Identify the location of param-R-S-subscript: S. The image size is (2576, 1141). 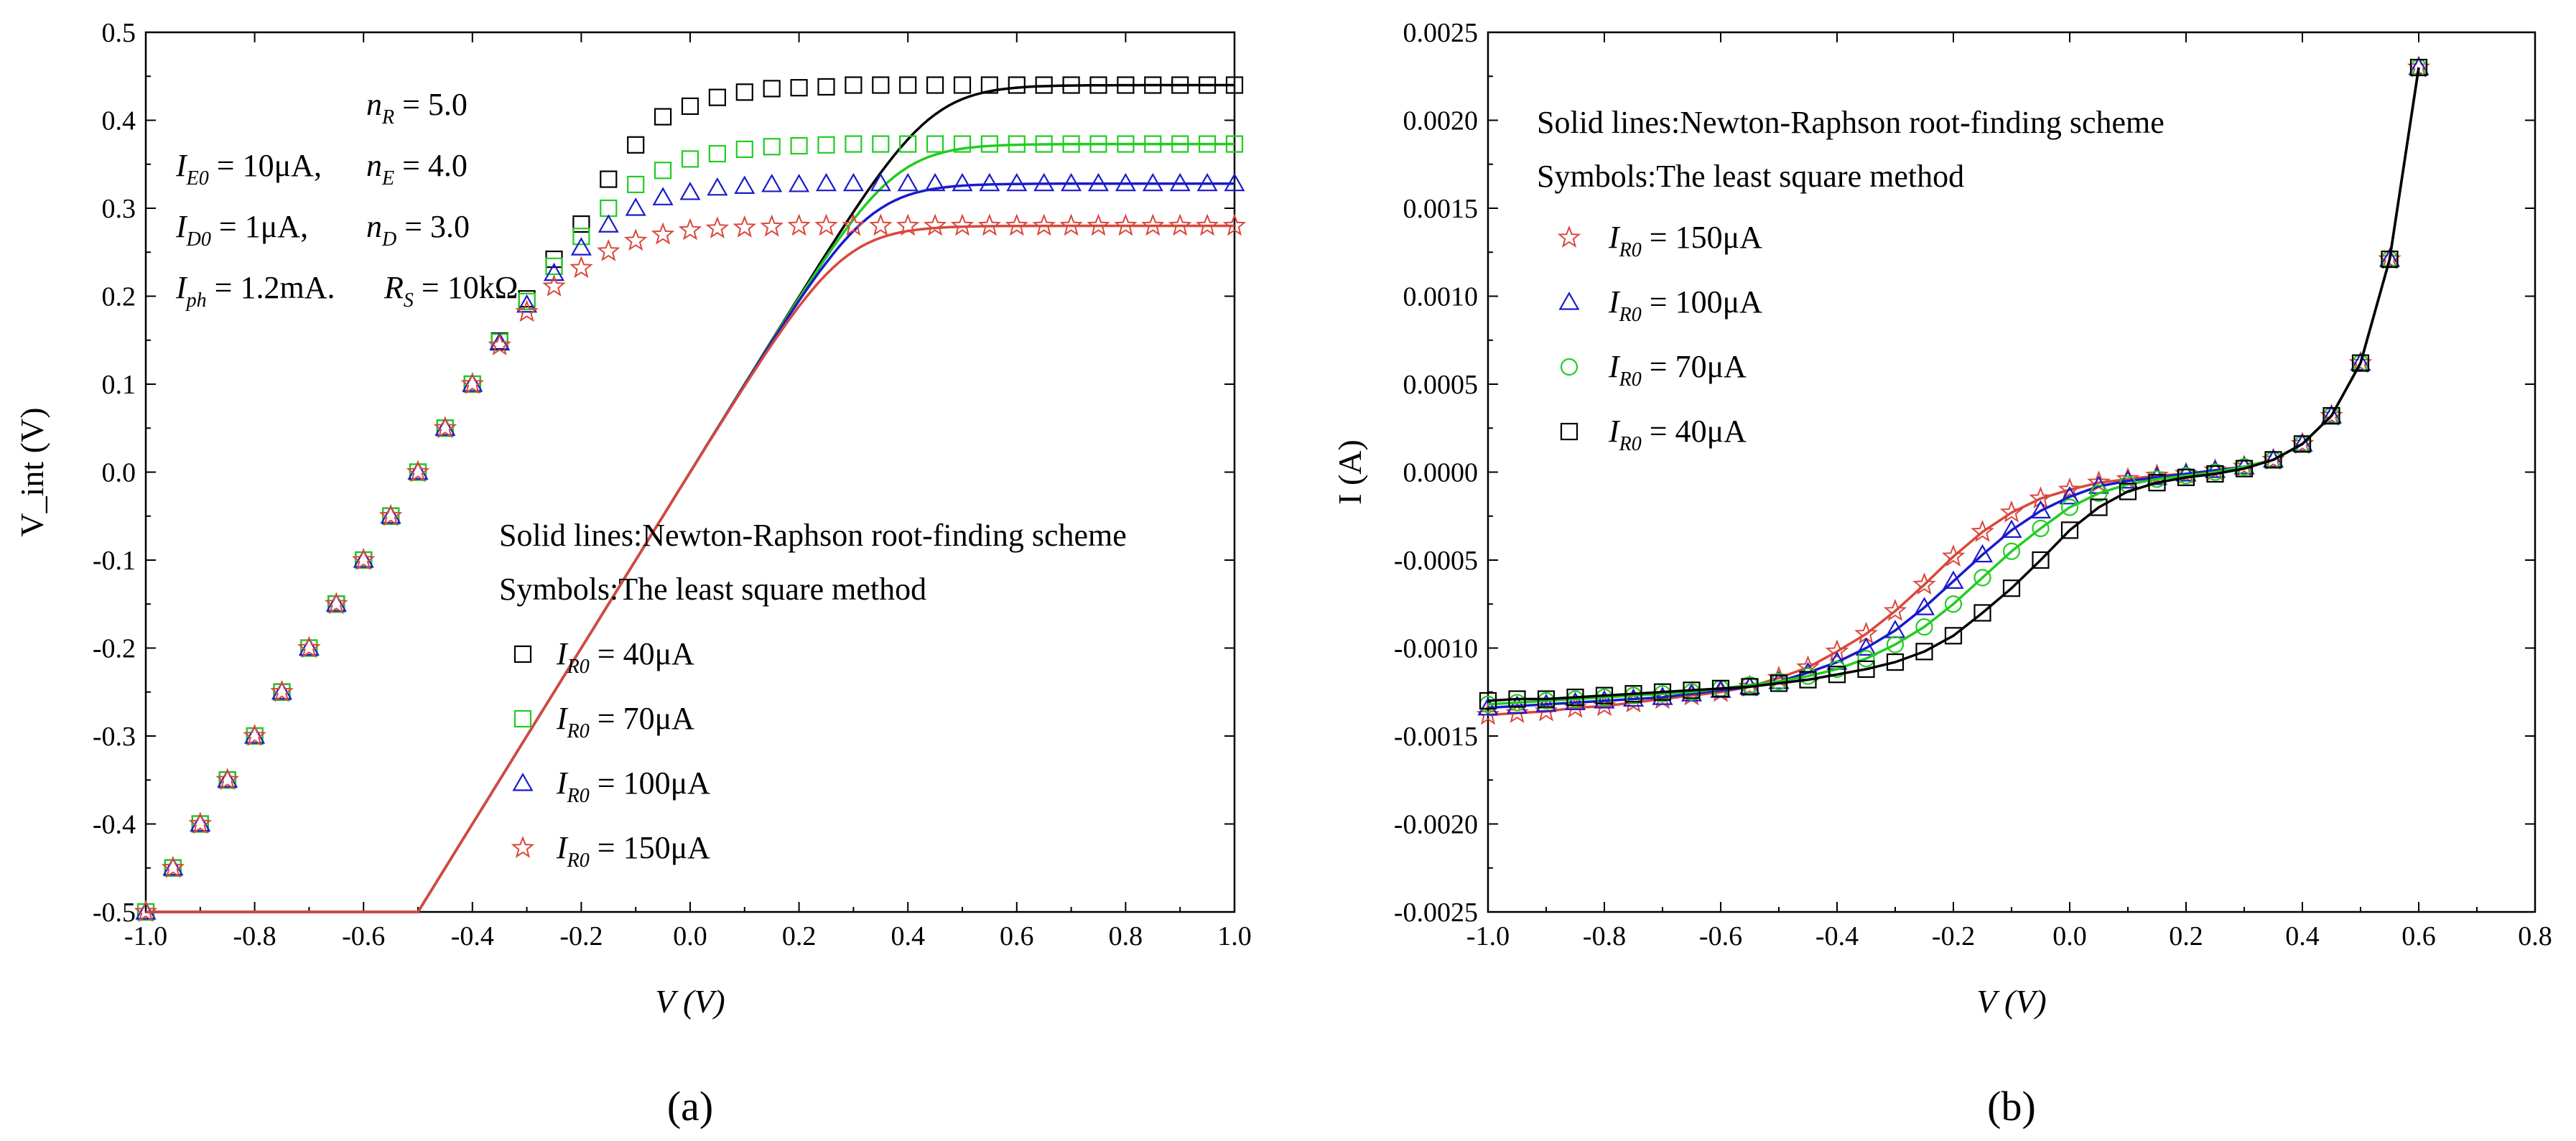
(409, 300).